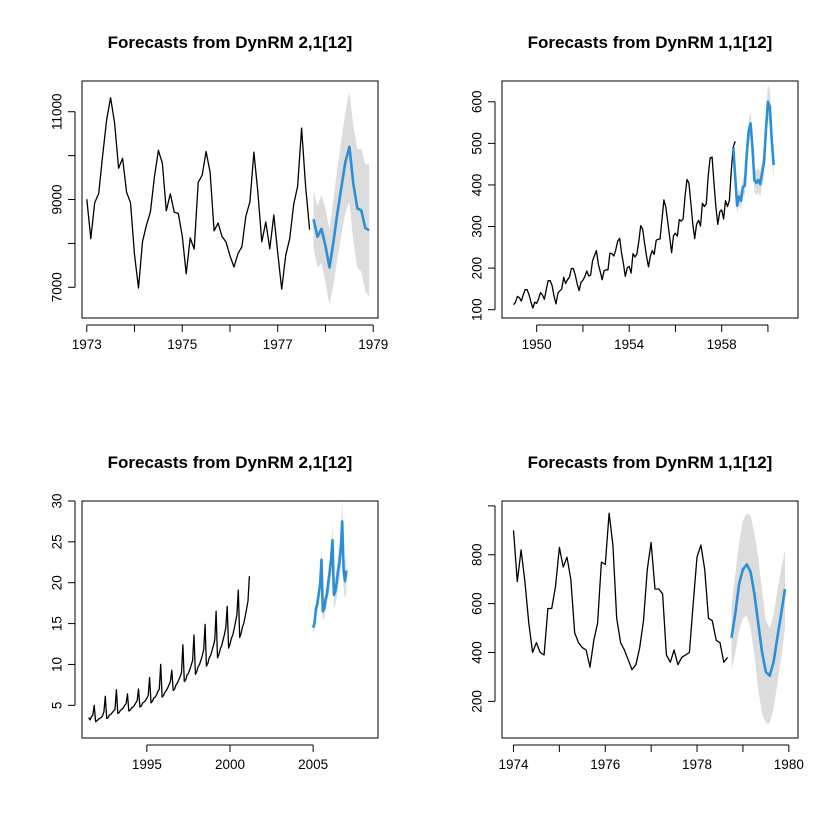 Image resolution: width=840 pixels, height=840 pixels. Describe the element at coordinates (57, 199) in the screenshot. I see `y-tick-label: 9000` at that location.